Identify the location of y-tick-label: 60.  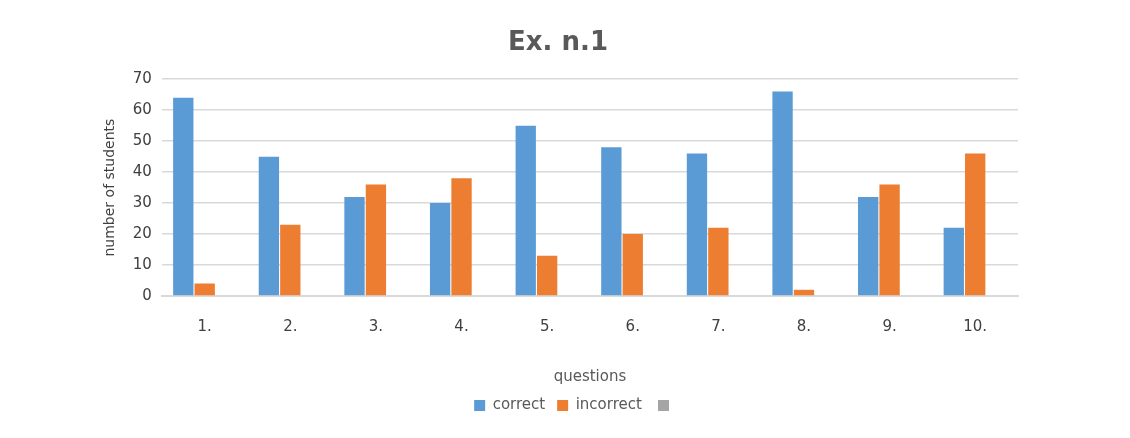
(142, 109).